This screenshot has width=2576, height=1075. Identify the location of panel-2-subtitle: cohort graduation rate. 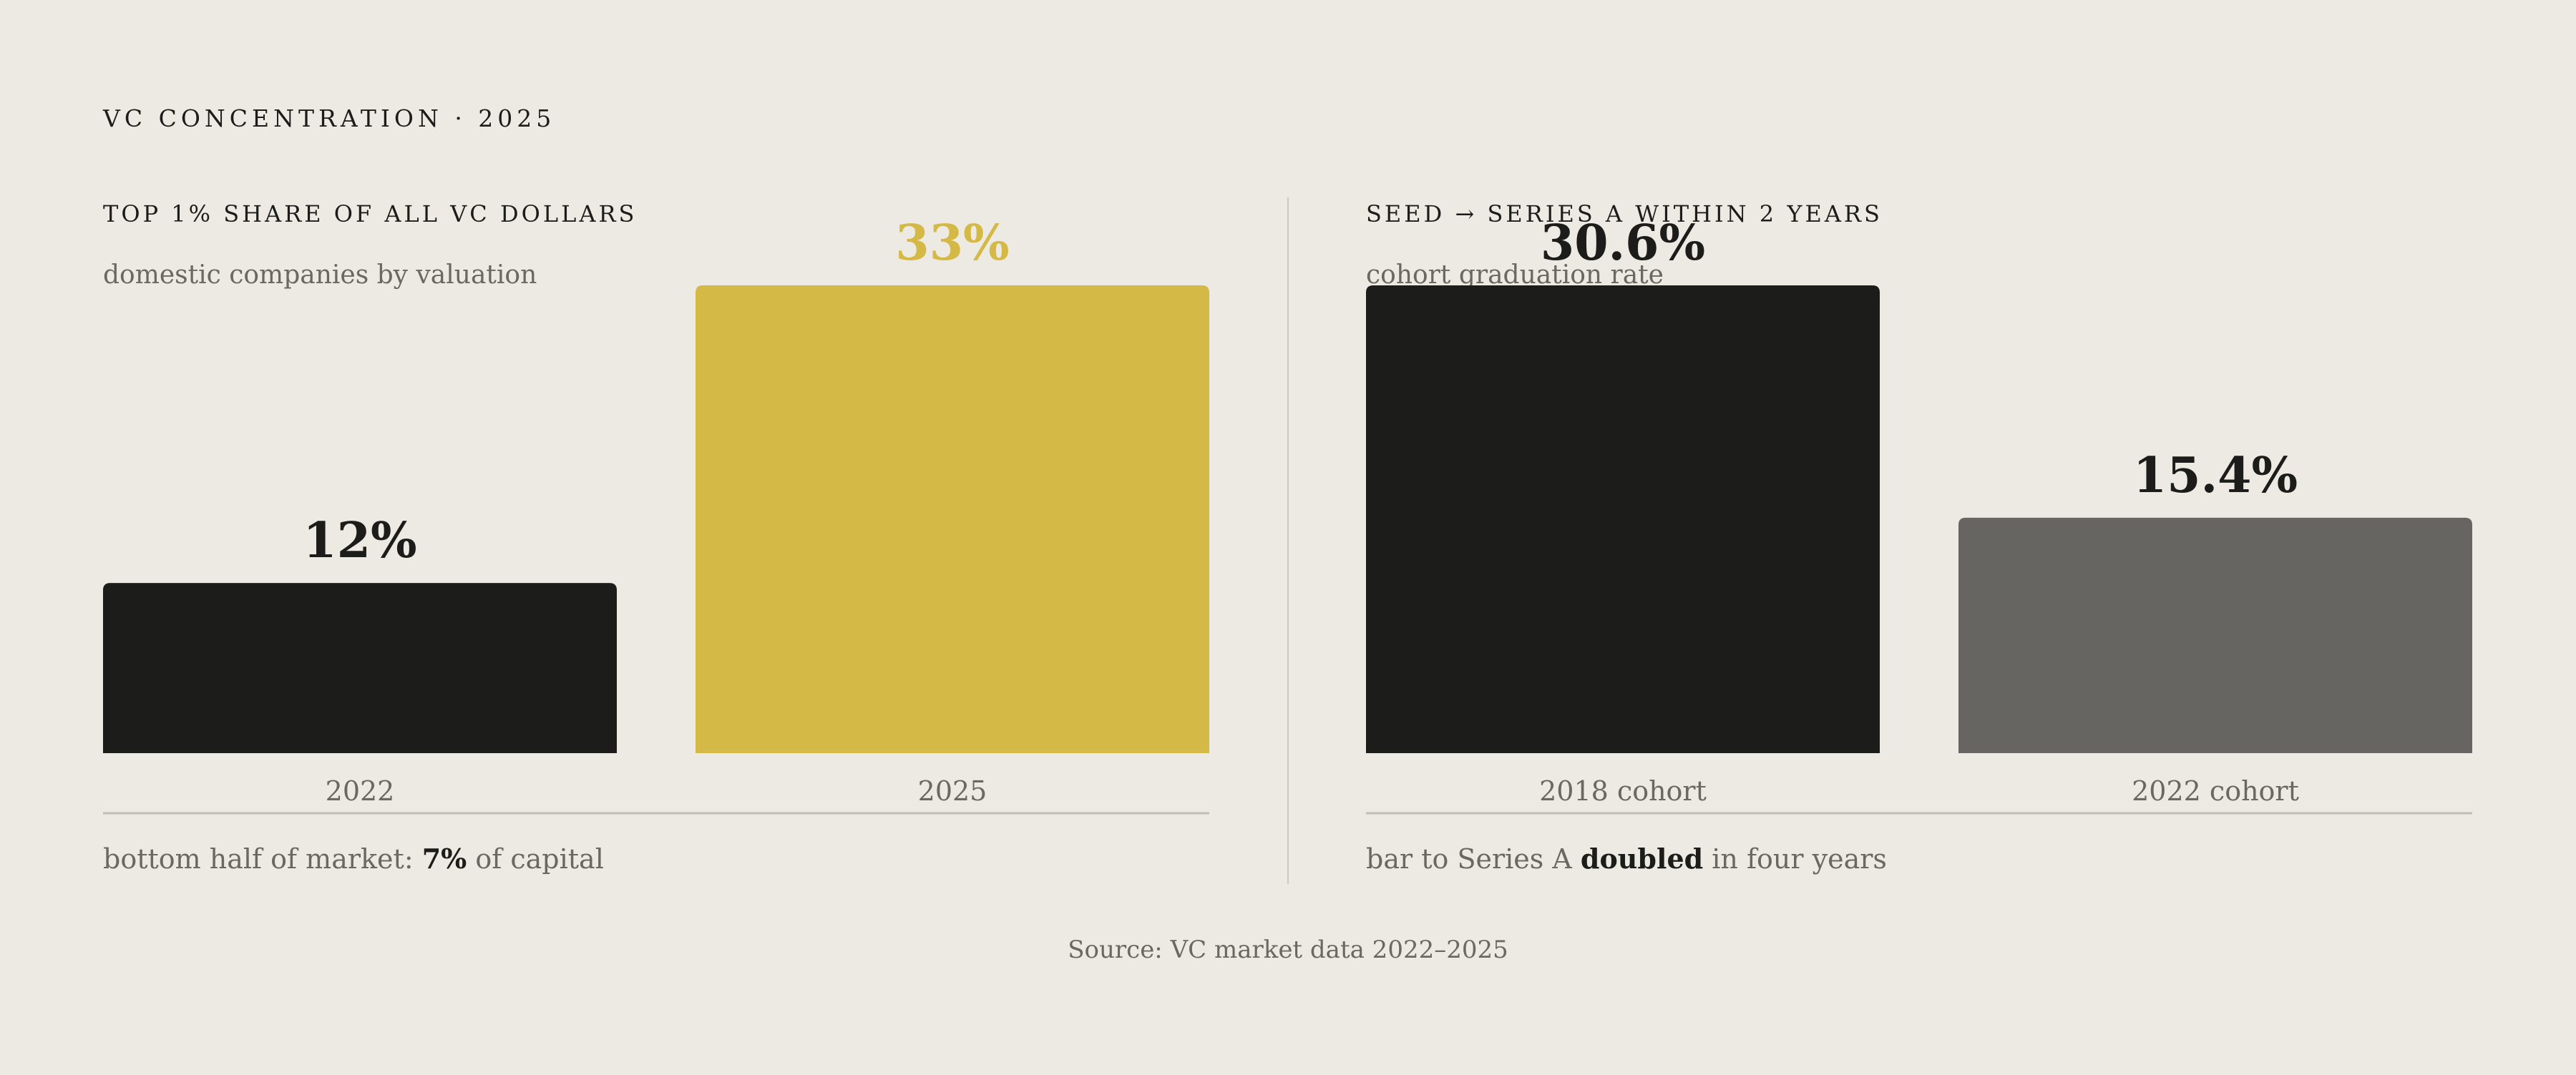
(1515, 275).